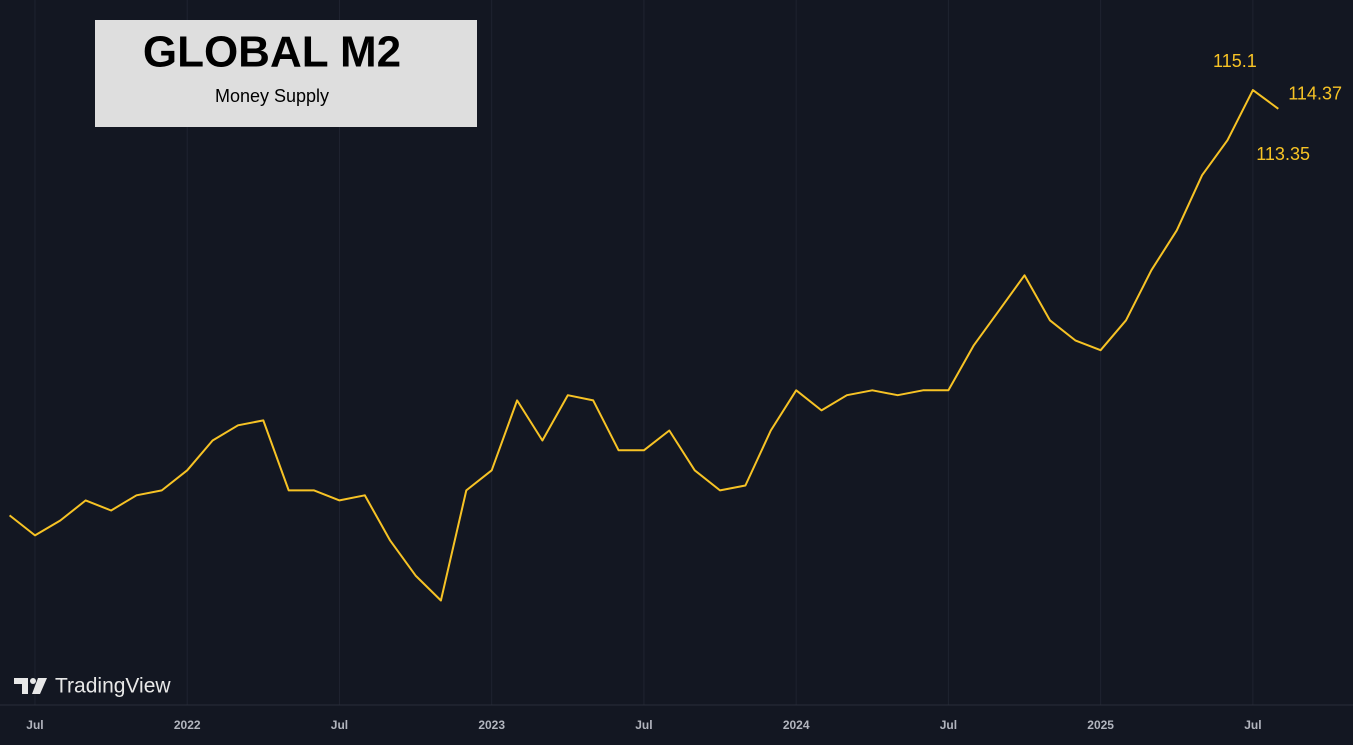  What do you see at coordinates (272, 52) in the screenshot?
I see `chart-title: GLOBAL M2` at bounding box center [272, 52].